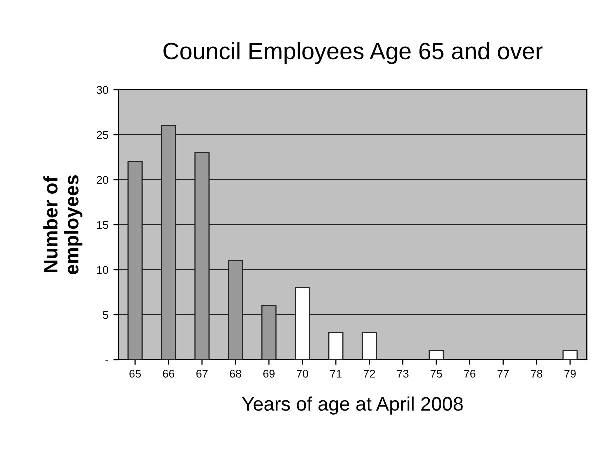 Image resolution: width=593 pixels, height=450 pixels. Describe the element at coordinates (436, 374) in the screenshot. I see `x-tick-label: 75` at that location.